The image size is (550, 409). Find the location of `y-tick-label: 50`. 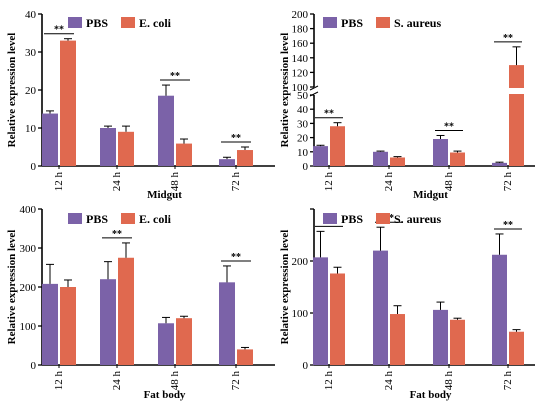

y-tick-label: 50 is located at coordinates (303, 96).